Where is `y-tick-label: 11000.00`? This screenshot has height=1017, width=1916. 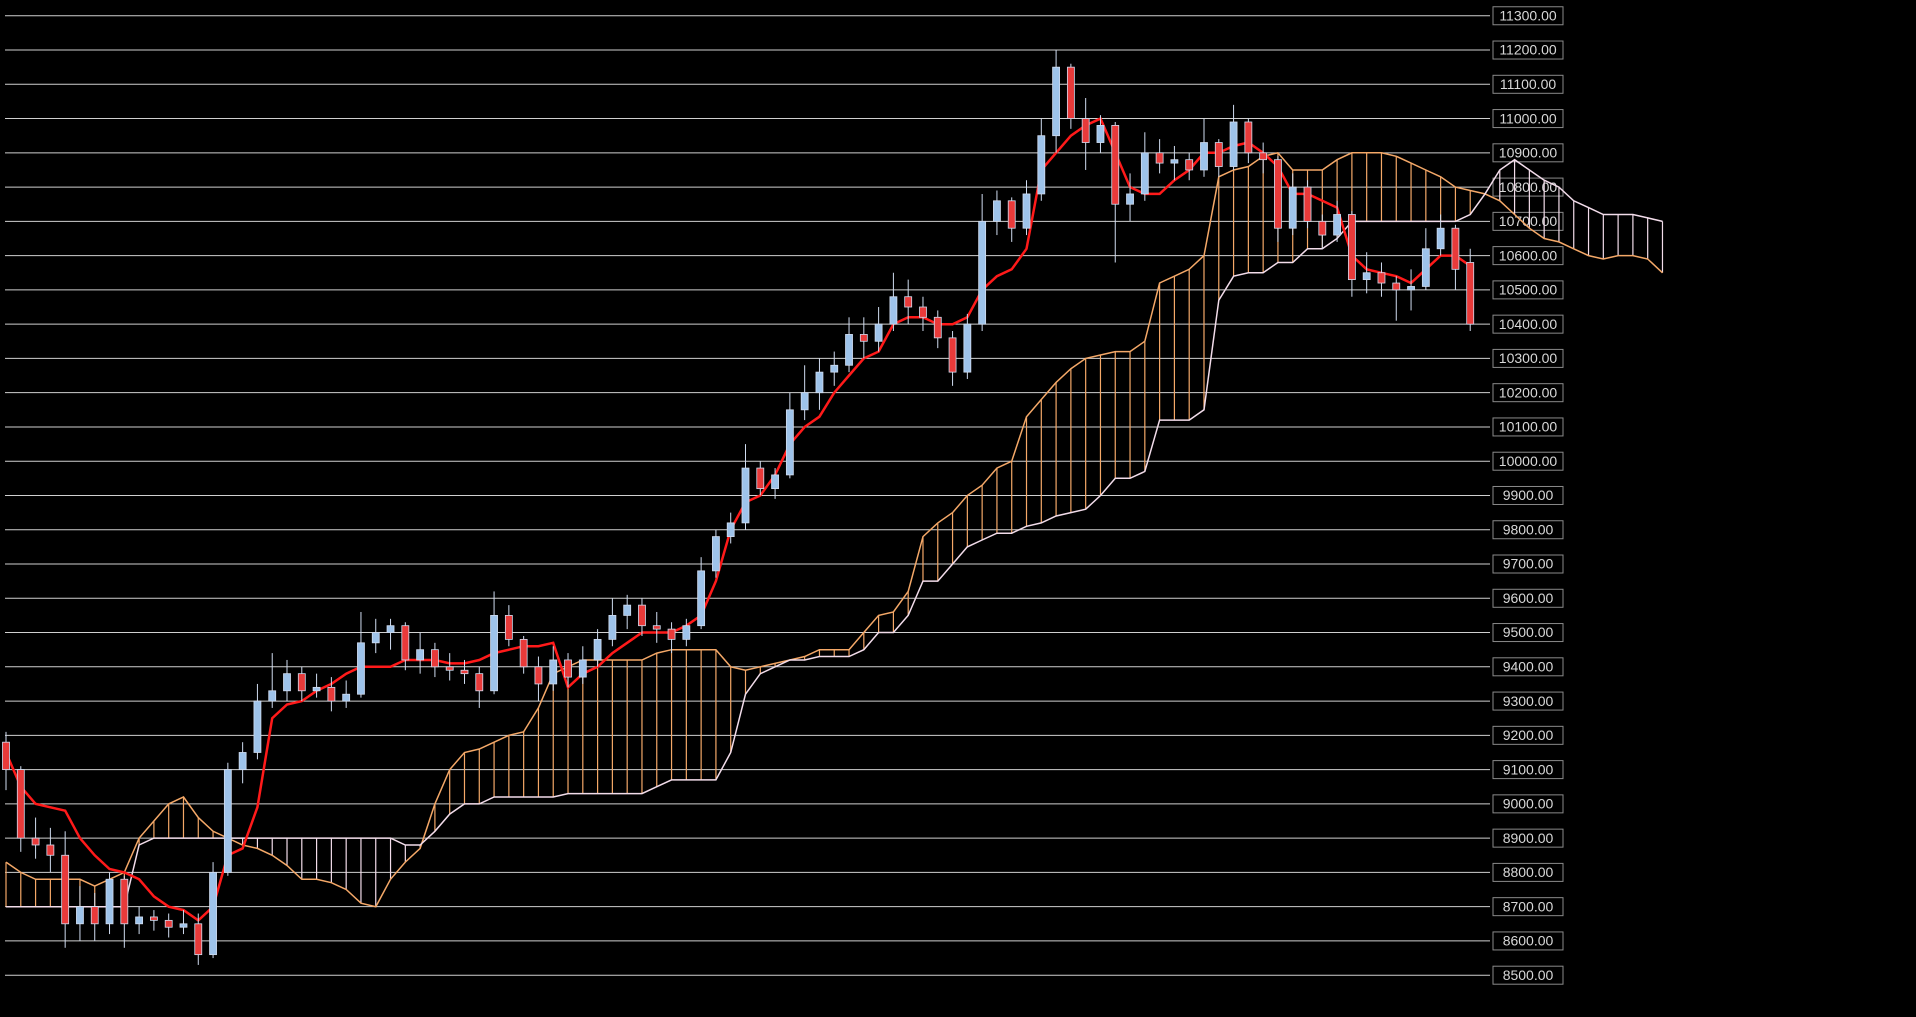 y-tick-label: 11000.00 is located at coordinates (1528, 118).